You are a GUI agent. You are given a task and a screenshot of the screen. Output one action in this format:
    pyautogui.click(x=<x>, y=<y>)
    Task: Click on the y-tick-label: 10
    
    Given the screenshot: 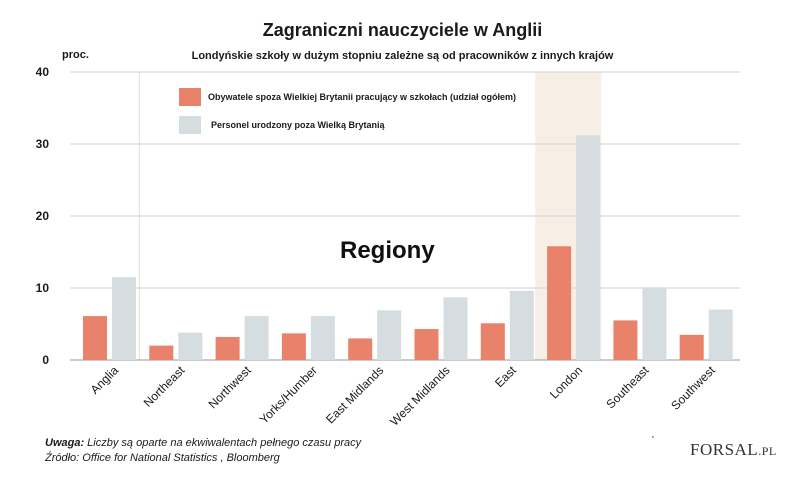 What is the action you would take?
    pyautogui.click(x=43, y=288)
    